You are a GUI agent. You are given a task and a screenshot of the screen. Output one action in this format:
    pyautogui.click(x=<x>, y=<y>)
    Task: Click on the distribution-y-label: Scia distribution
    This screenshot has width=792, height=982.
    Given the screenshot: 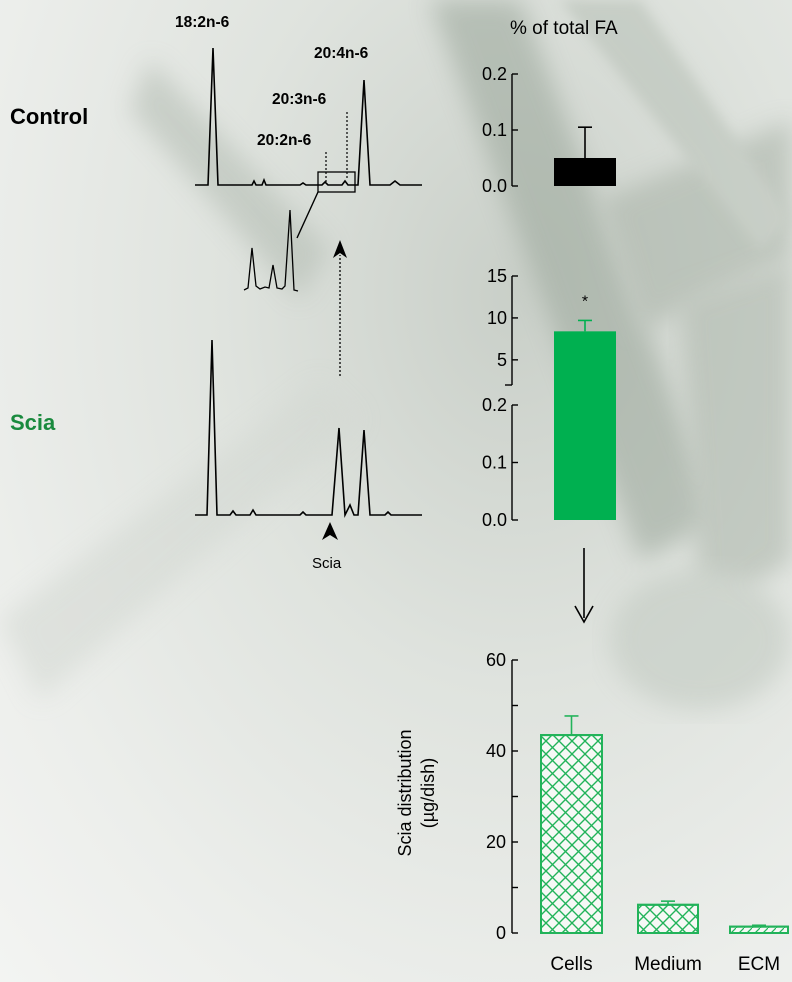 What is the action you would take?
    pyautogui.click(x=405, y=792)
    